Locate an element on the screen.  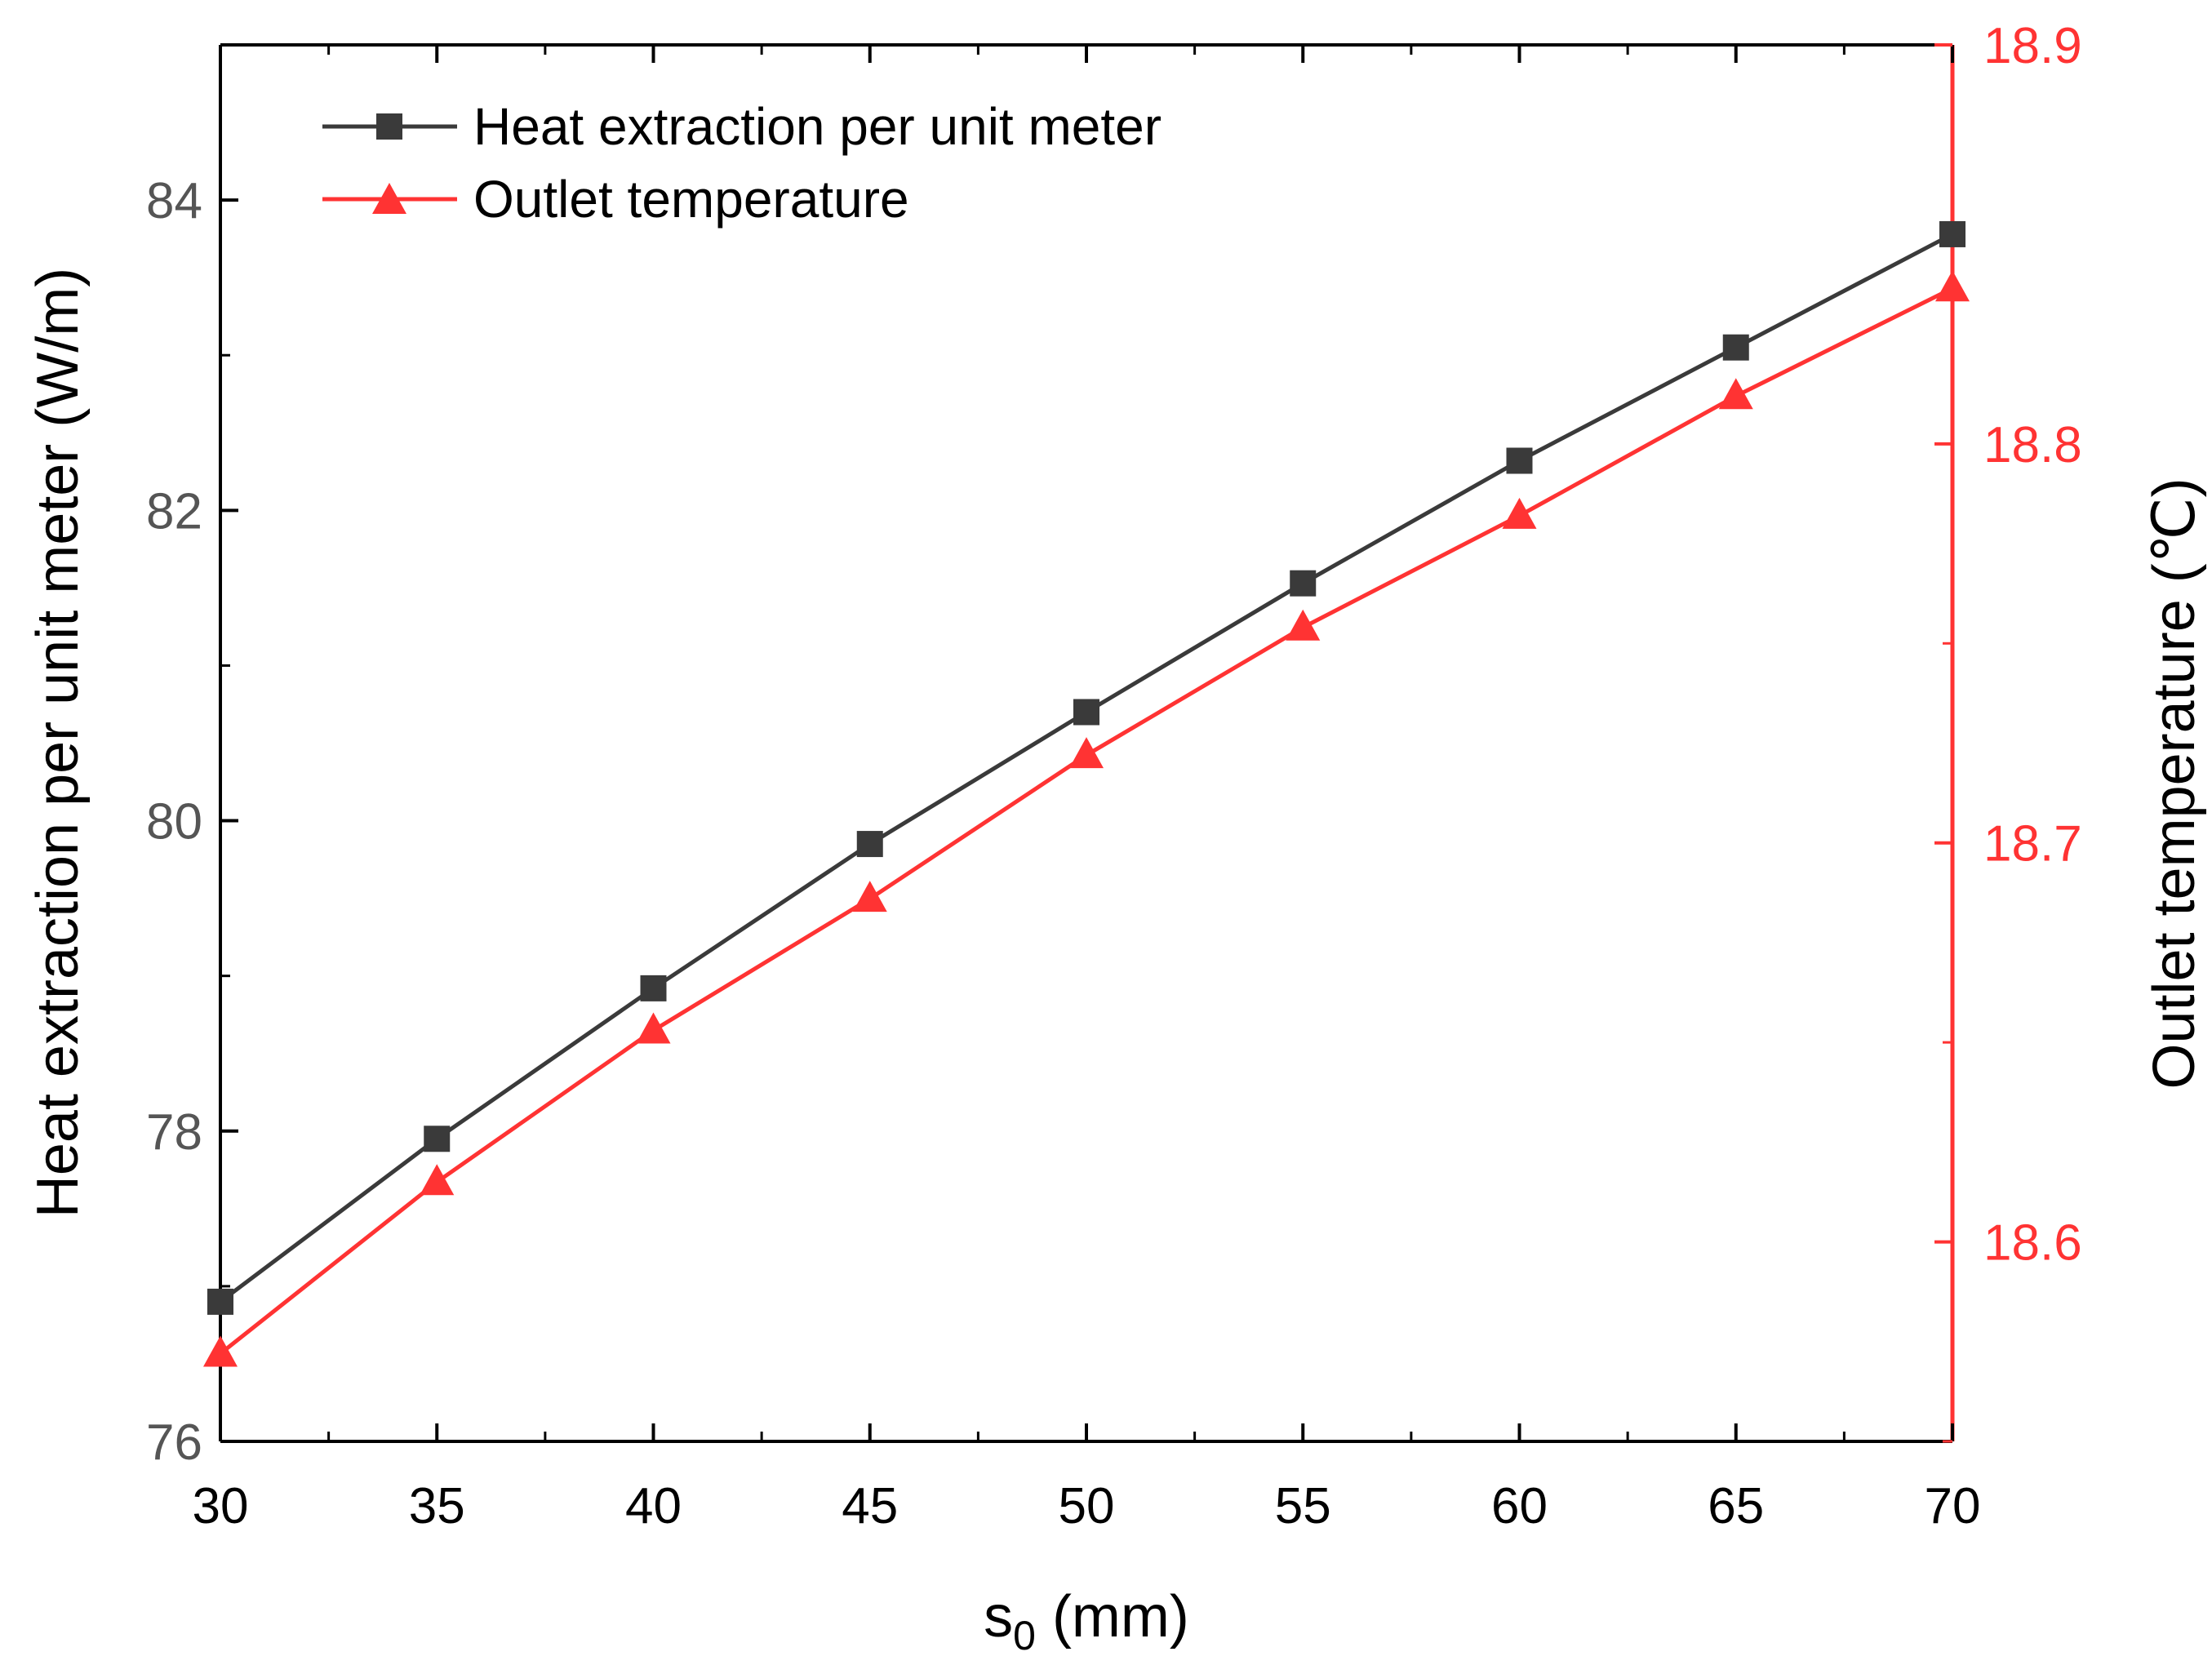
x-tick-label: 30 is located at coordinates (221, 1506).